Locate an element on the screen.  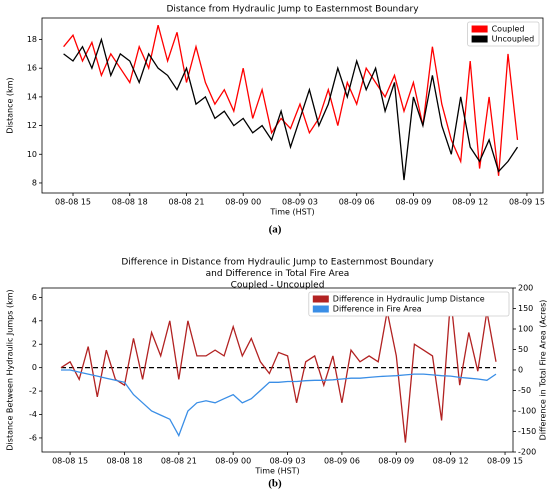
y-tick-label: -4 is located at coordinates (33, 414).